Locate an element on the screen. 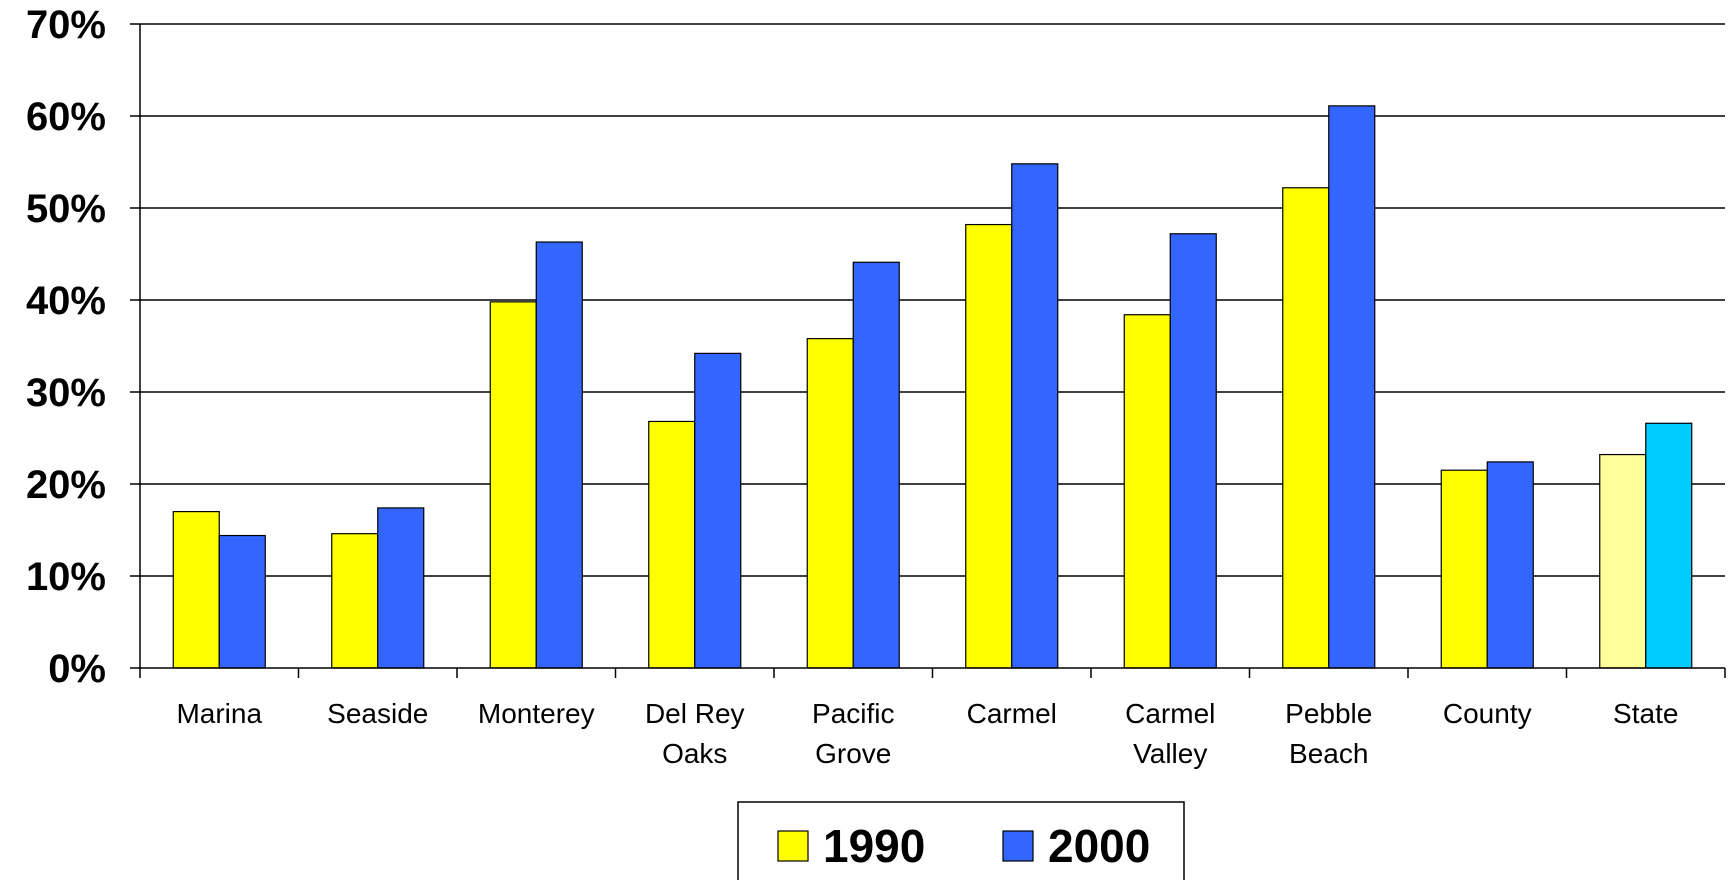 The image size is (1729, 880). x-tick-label: Seaside is located at coordinates (377, 713).